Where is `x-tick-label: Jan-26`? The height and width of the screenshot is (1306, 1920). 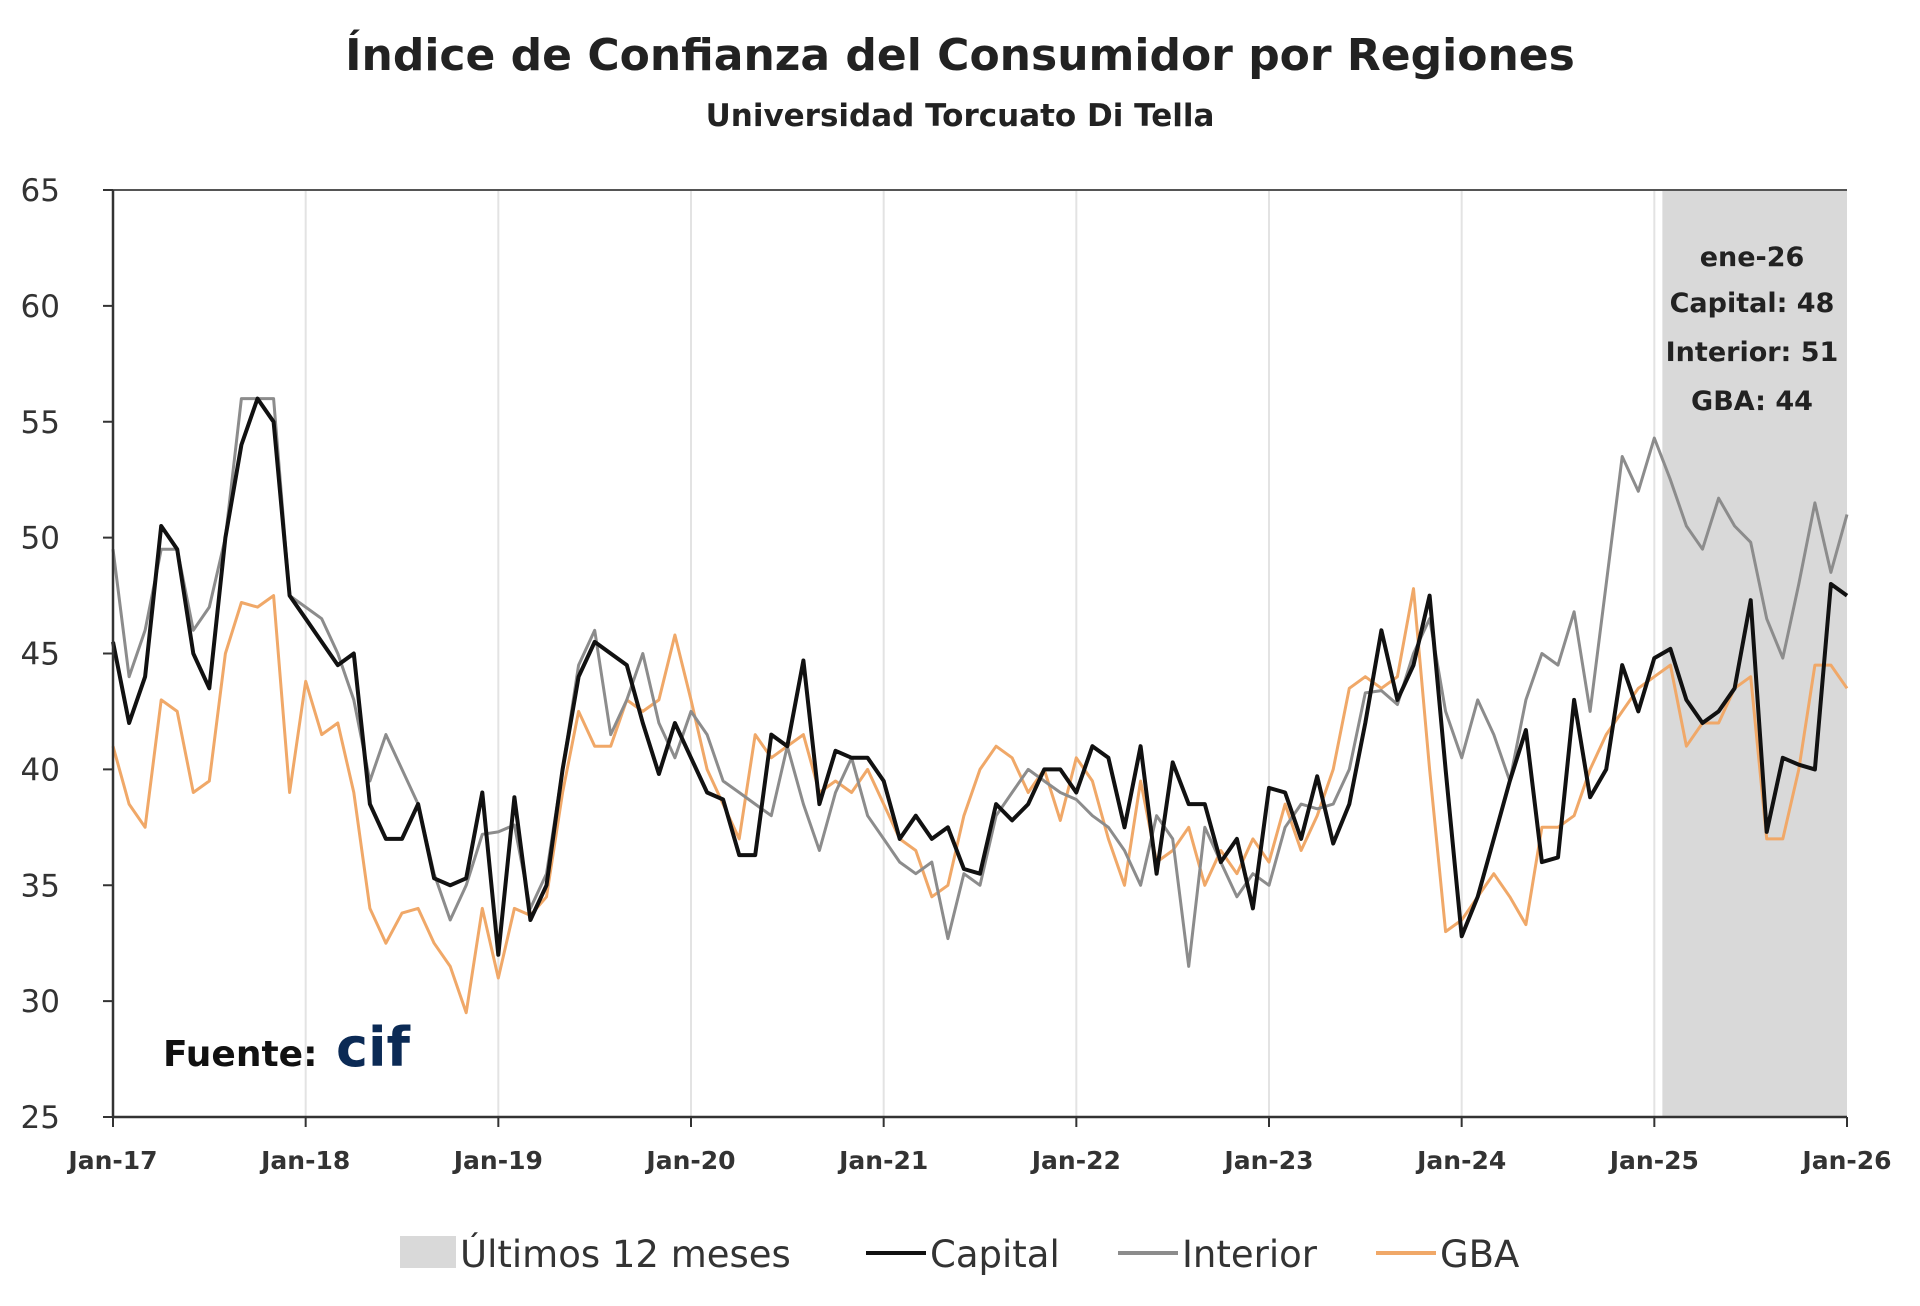
x-tick-label: Jan-26 is located at coordinates (1845, 1160).